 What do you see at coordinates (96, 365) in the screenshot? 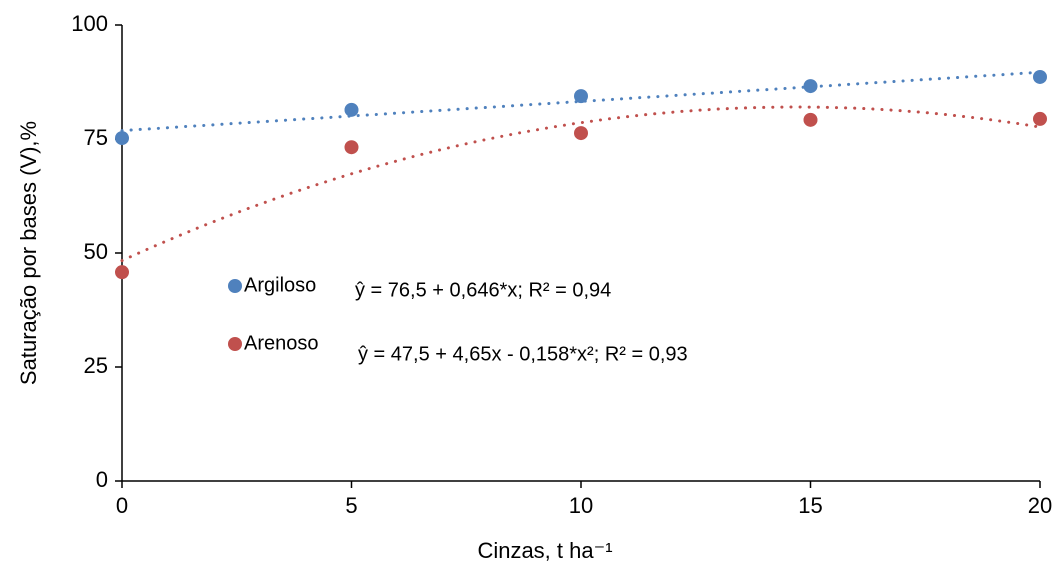
I see `y-tick-label: 25` at bounding box center [96, 365].